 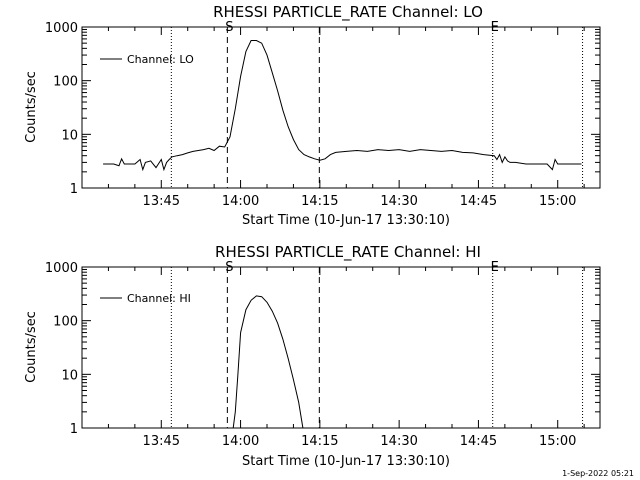 I want to click on panel-1-y-tick-label-0: 1, so click(x=74, y=429).